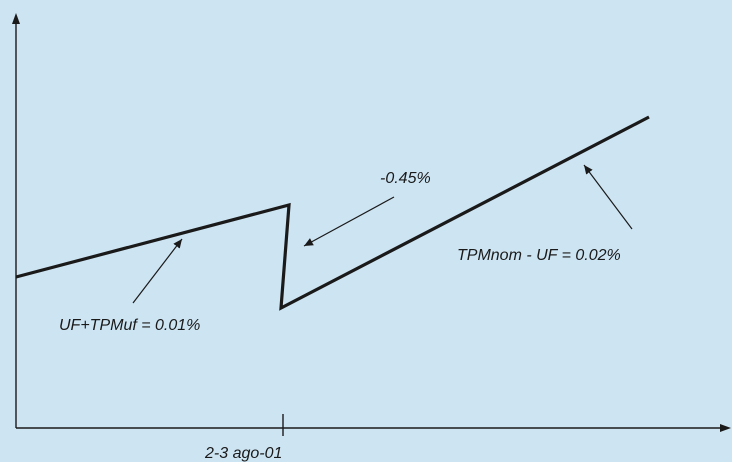 The image size is (732, 462). I want to click on left-slope-label: UF+TPMuf = 0.01%, so click(129, 325).